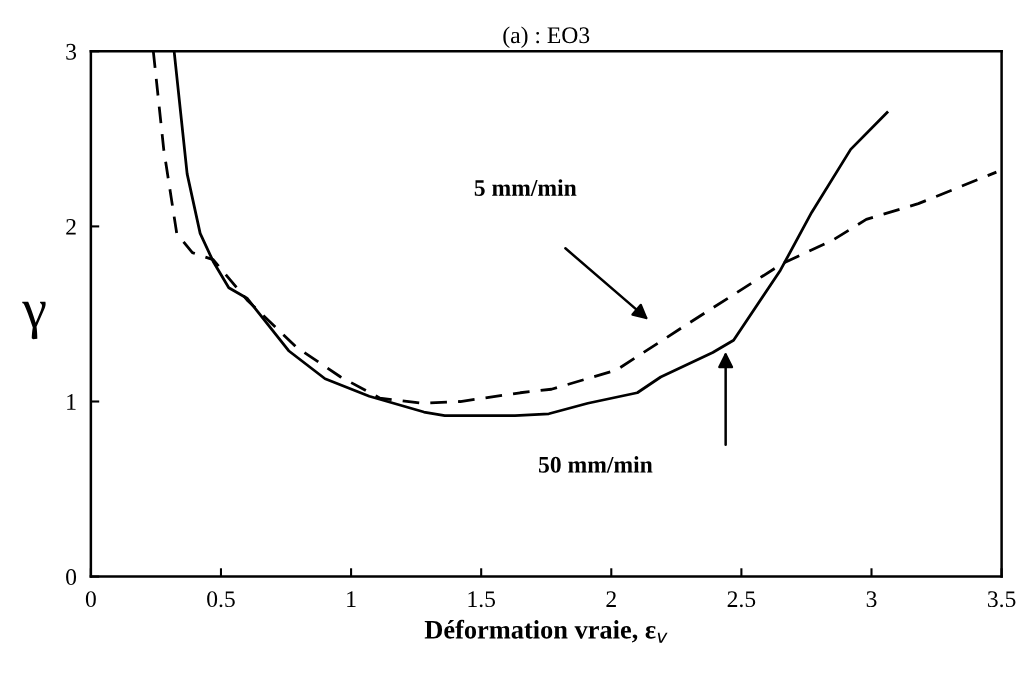 This screenshot has width=1021, height=684. Describe the element at coordinates (221, 599) in the screenshot. I see `x-tick-label: 0.5` at that location.